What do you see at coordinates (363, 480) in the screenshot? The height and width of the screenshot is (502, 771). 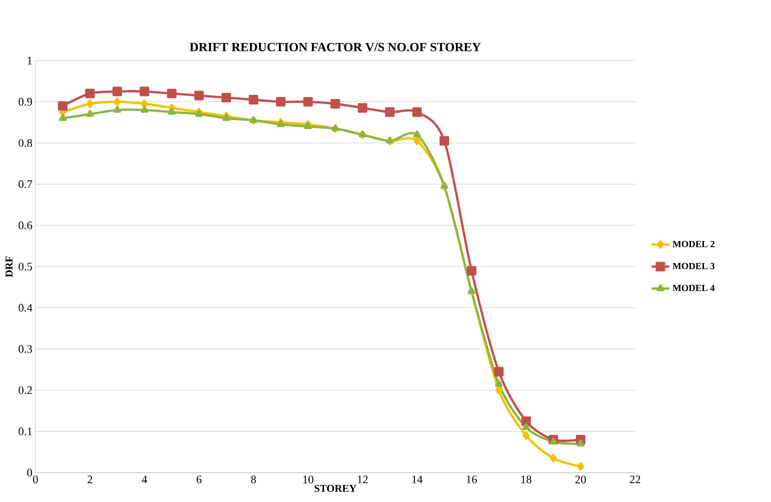 I see `x-tick-label: 12` at bounding box center [363, 480].